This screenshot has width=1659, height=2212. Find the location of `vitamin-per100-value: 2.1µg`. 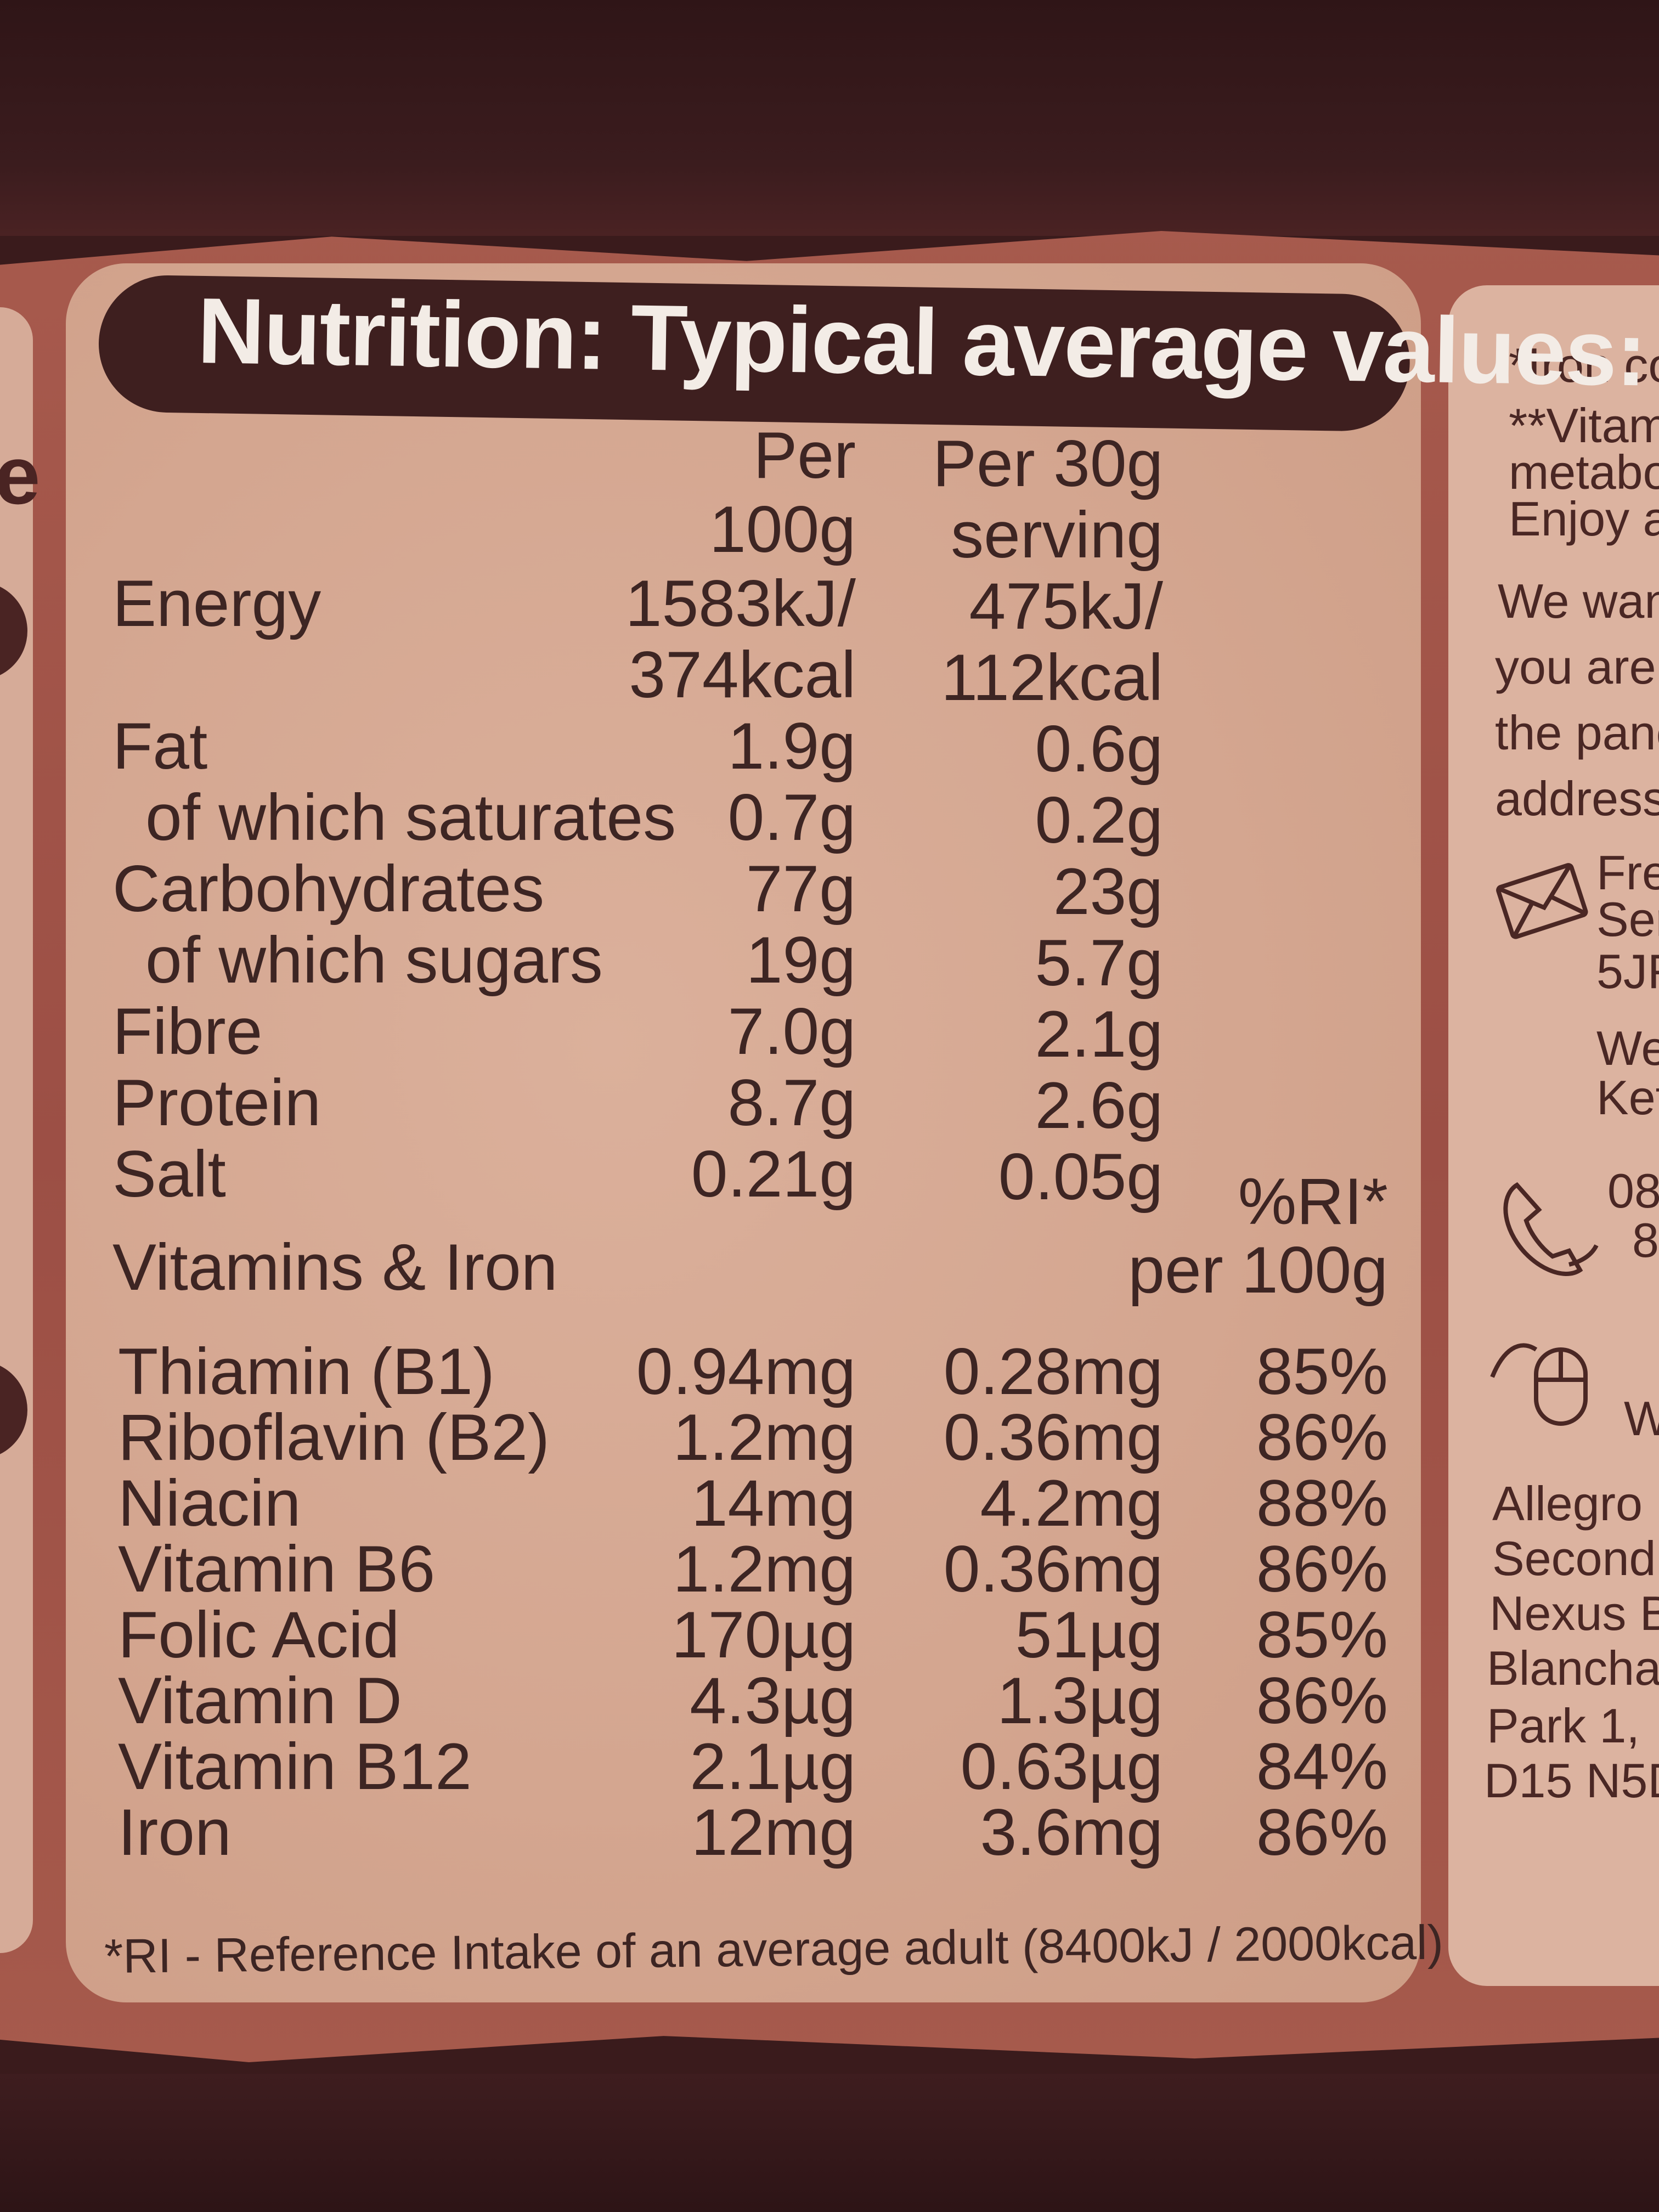

vitamin-per100-value: 2.1µg is located at coordinates (773, 1767).